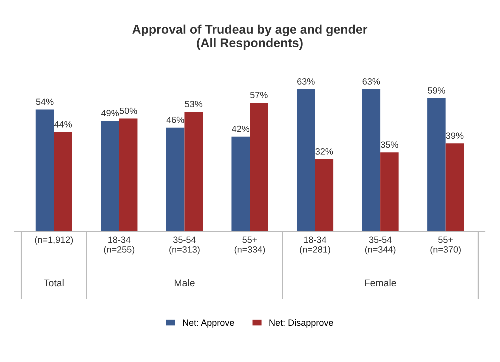  What do you see at coordinates (389, 145) in the screenshot?
I see `data-label: 35%` at bounding box center [389, 145].